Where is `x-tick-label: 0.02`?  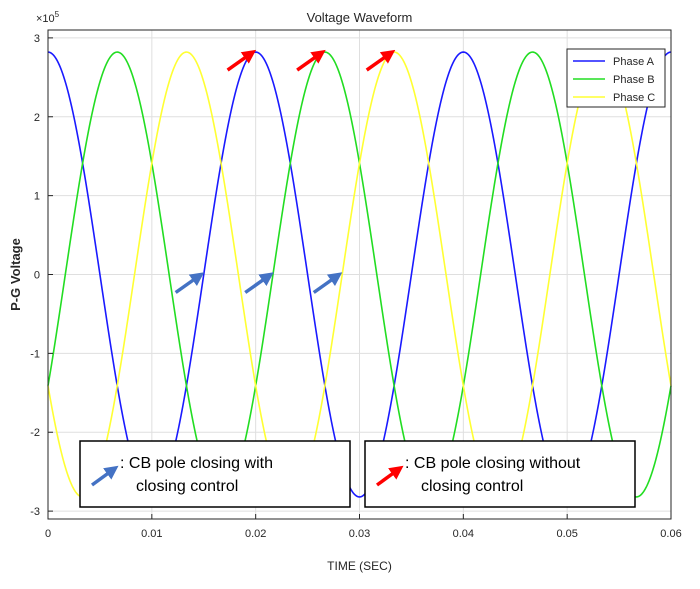
x-tick-label: 0.02 is located at coordinates (255, 534).